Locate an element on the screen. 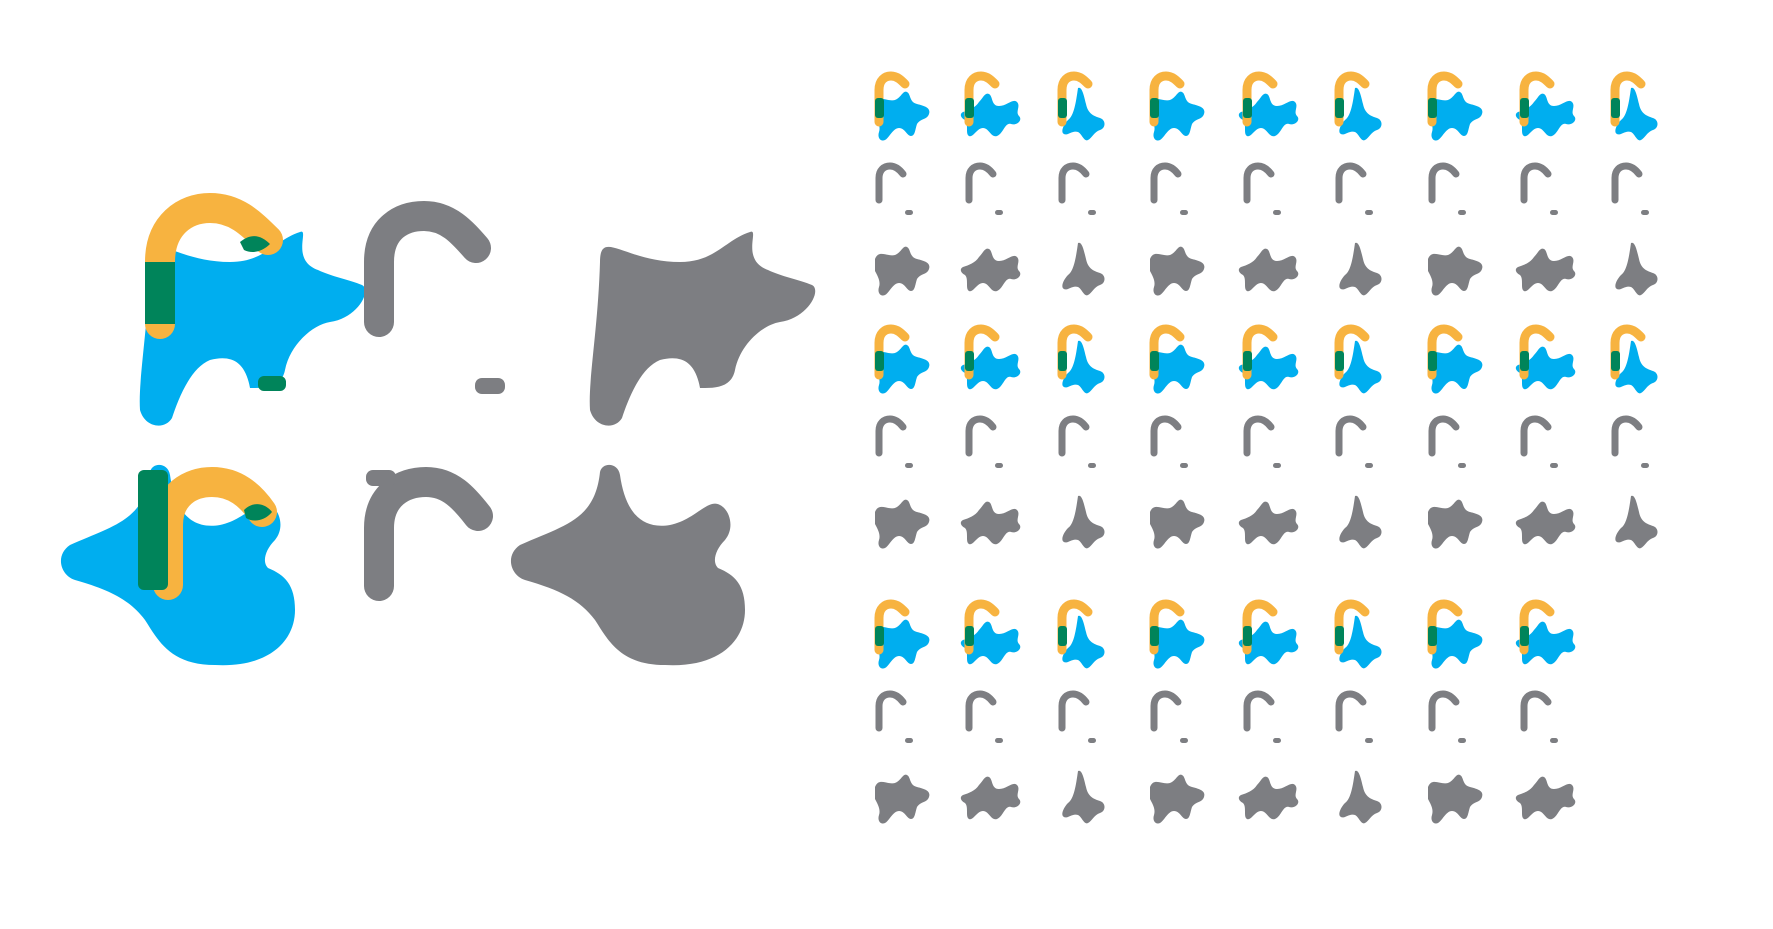  glyph-d-stroke is located at coordinates (1169, 188).